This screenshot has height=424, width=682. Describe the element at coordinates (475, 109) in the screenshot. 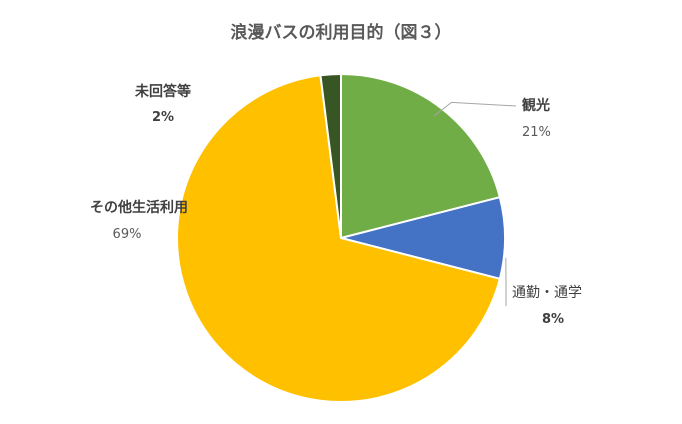

I see `leader-line-tourism` at that location.